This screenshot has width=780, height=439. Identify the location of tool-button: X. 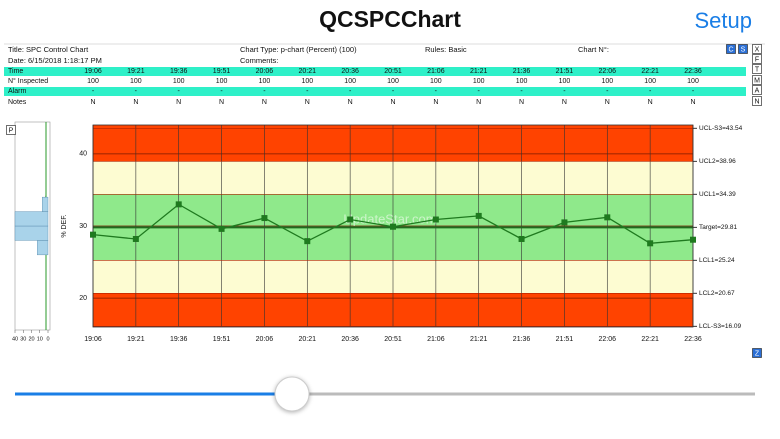
(757, 49).